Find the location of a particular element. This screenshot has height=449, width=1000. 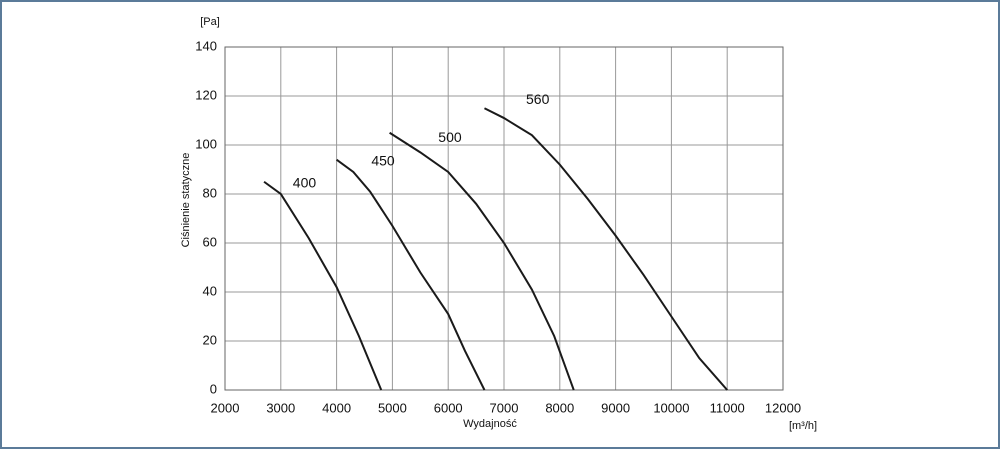

y-tick-label: 100 is located at coordinates (206, 143).